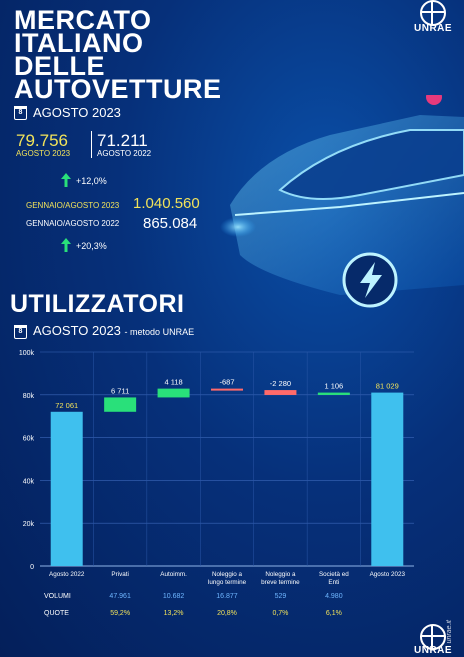 The height and width of the screenshot is (657, 464). I want to click on table-cell: 10.682, so click(174, 596).